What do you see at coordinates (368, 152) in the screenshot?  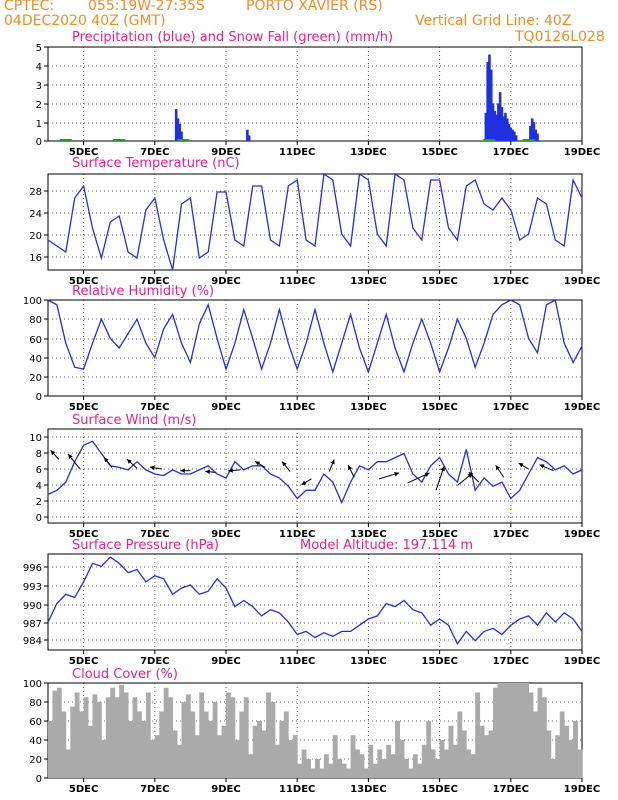 I see `precip-xtick-label: 13DEC` at bounding box center [368, 152].